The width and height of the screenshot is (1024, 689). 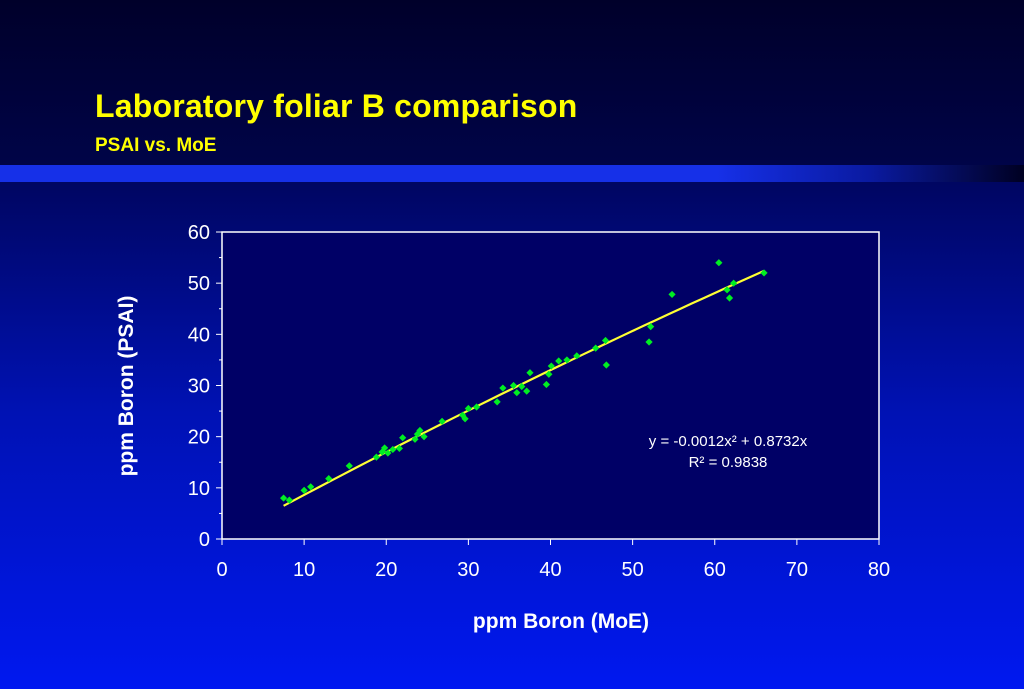 I want to click on x-tick-label: 60, so click(x=715, y=570).